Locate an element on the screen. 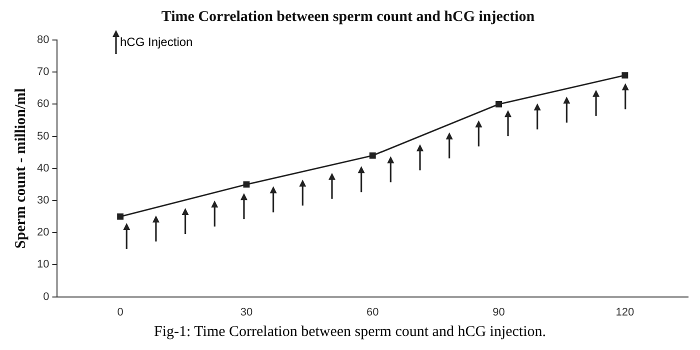 Image resolution: width=700 pixels, height=350 pixels. y-tick-label: 20 is located at coordinates (43, 232).